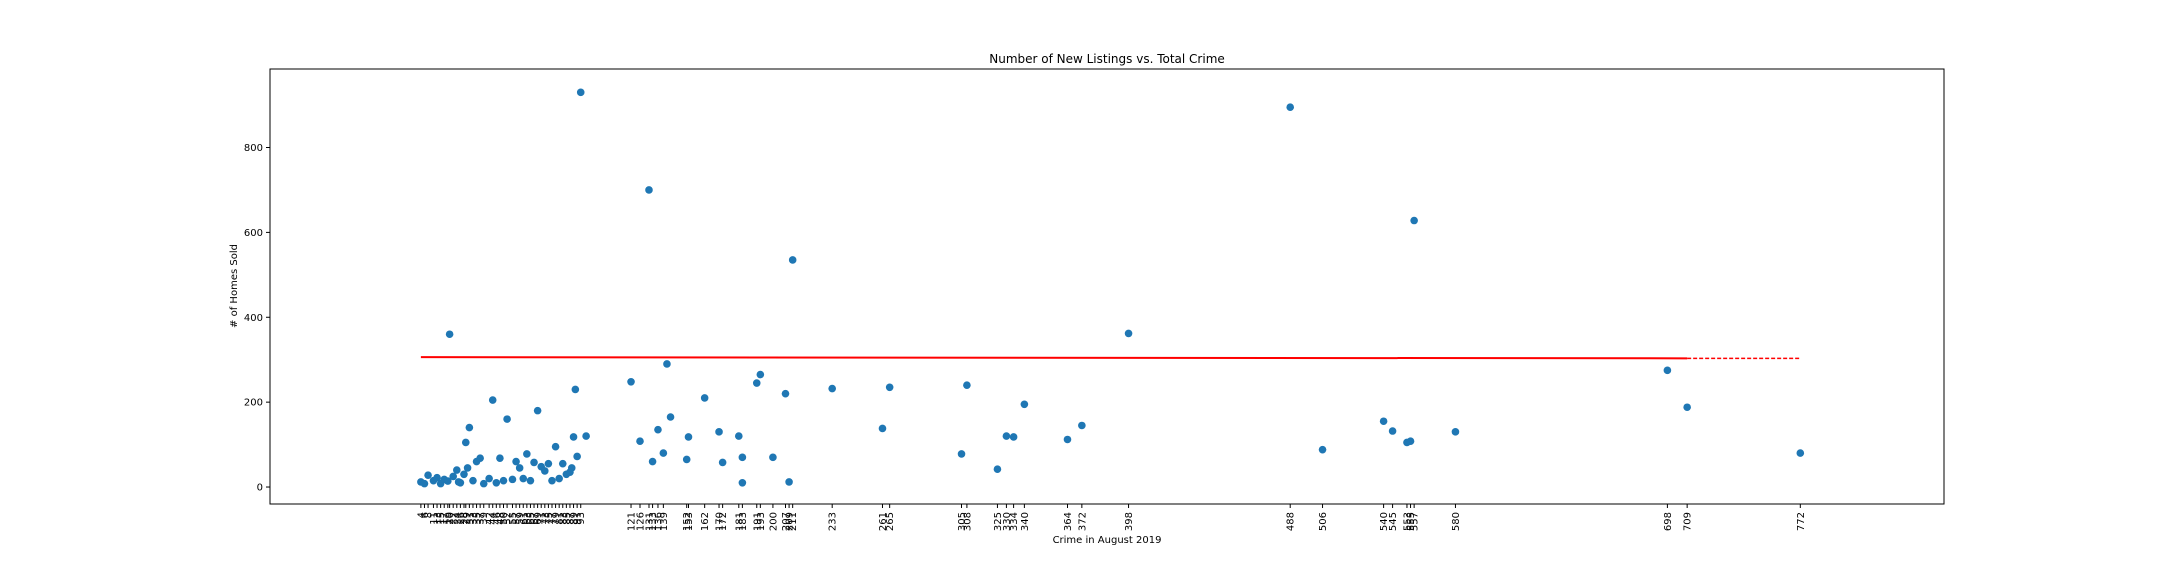 The image size is (2160, 576). Describe the element at coordinates (1068, 521) in the screenshot. I see `x-tick-label: 364` at that location.